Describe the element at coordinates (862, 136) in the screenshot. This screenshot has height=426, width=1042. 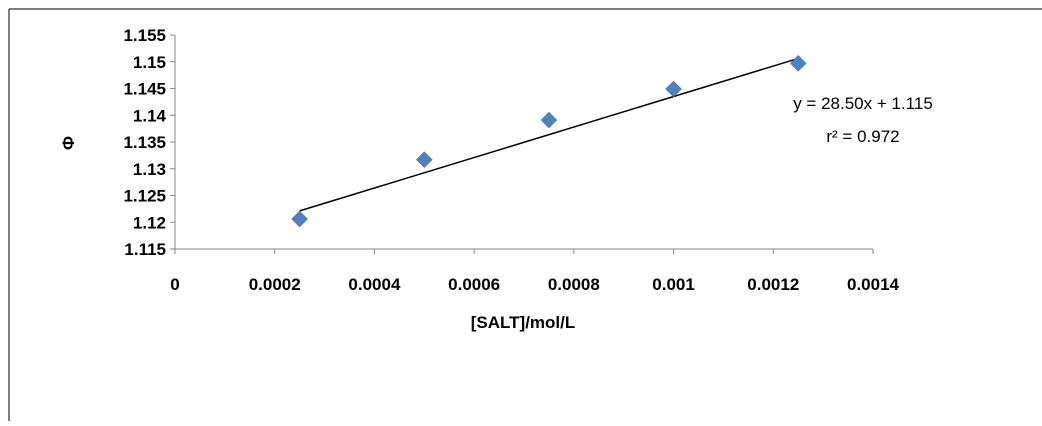
I see `r-squared-annotation: r² = 0.972` at that location.